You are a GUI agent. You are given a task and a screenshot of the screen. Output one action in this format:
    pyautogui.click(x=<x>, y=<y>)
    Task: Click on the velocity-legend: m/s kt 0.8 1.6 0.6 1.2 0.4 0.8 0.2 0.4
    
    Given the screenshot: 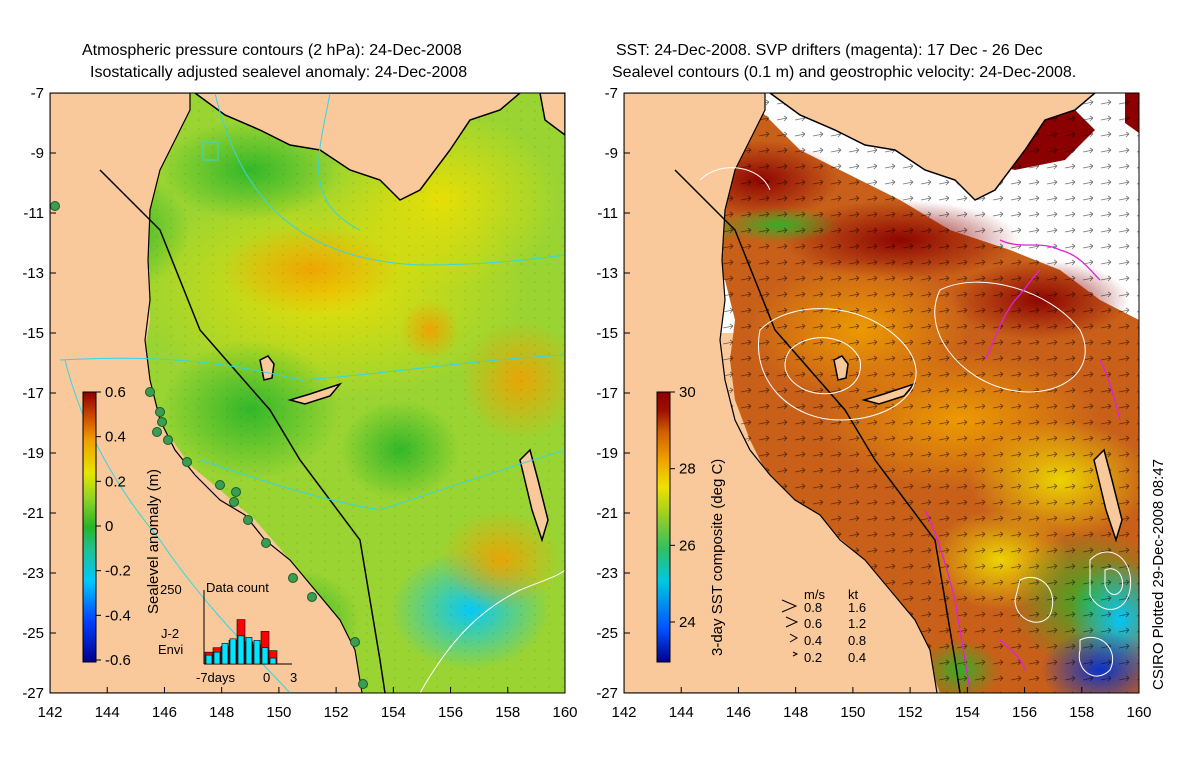 What is the action you would take?
    pyautogui.click(x=823, y=626)
    